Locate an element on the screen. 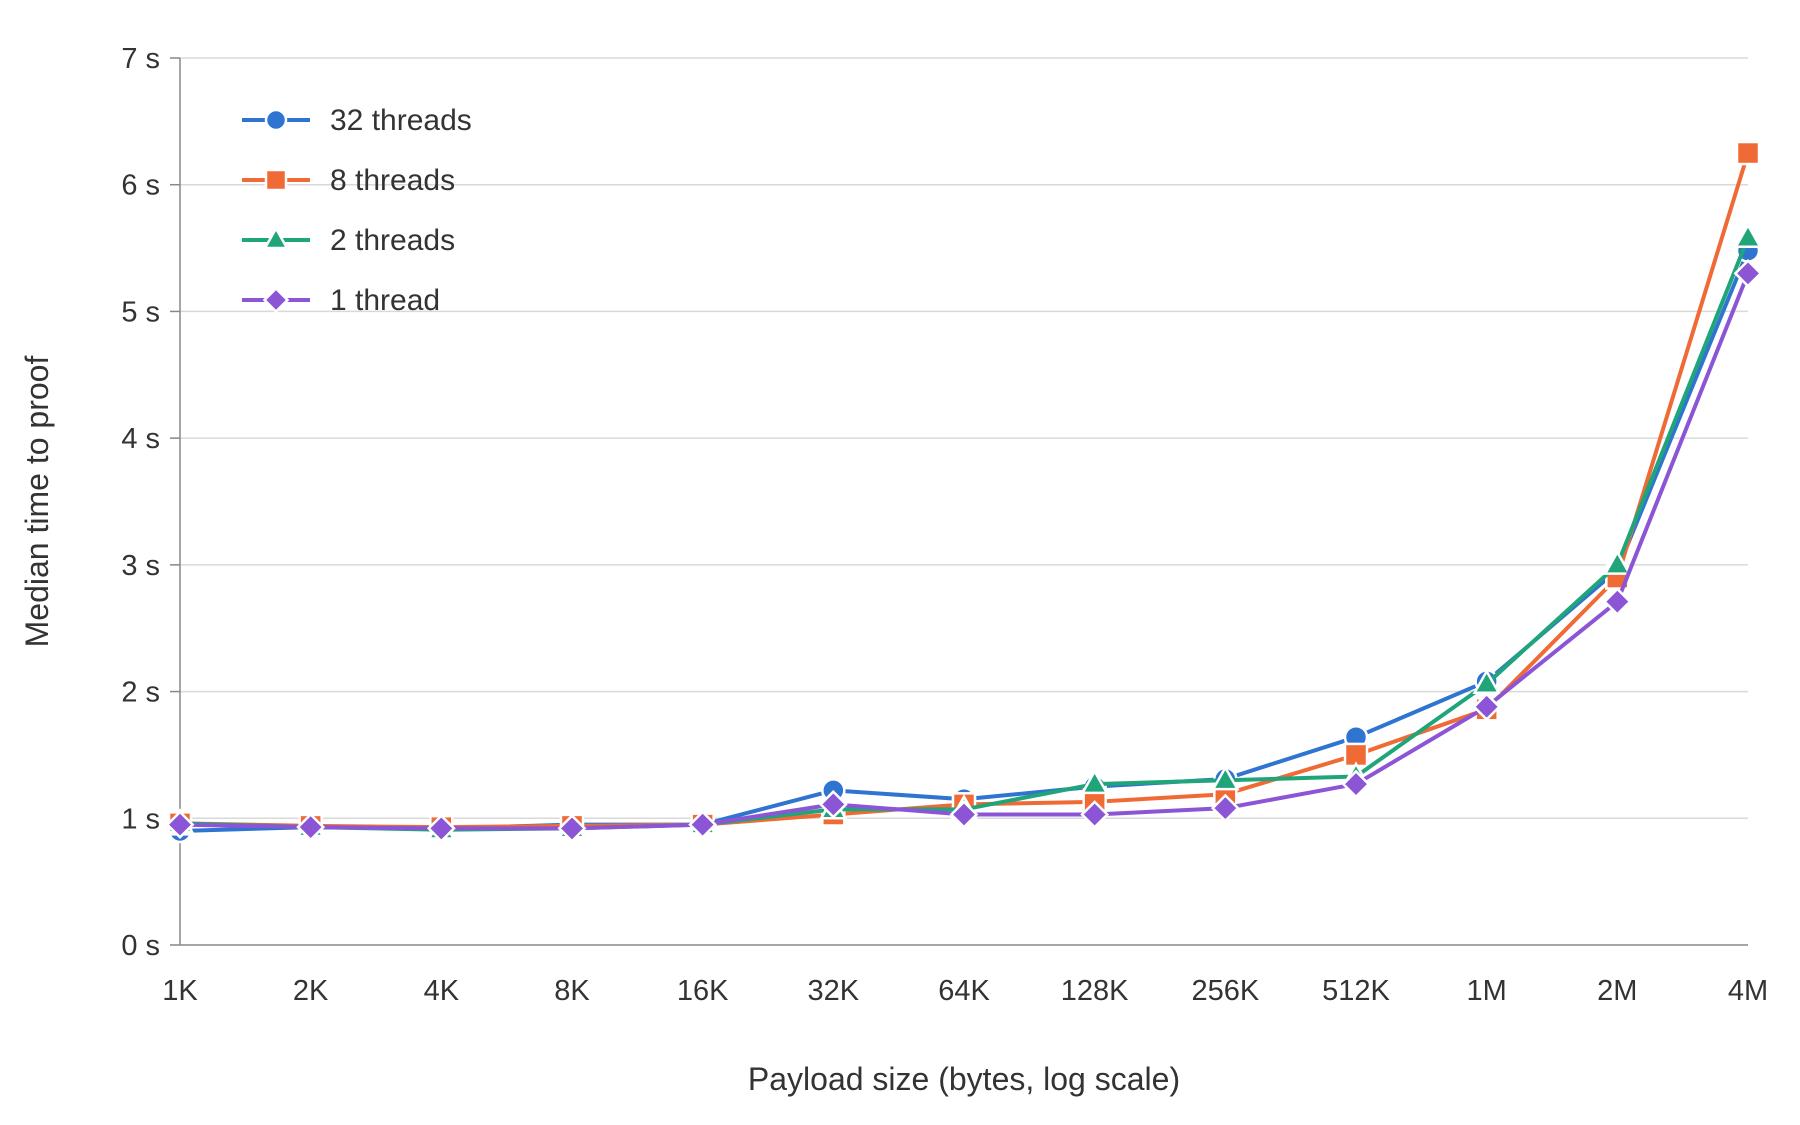 The width and height of the screenshot is (1800, 1125). y-tick-label: 0 s is located at coordinates (140, 946).